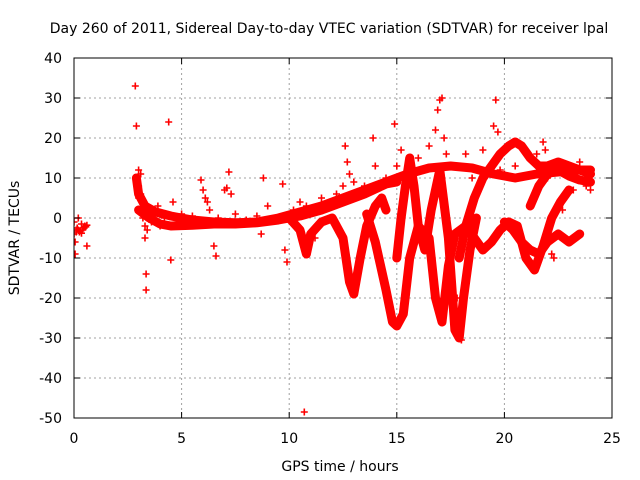 The width and height of the screenshot is (640, 480). What do you see at coordinates (504, 439) in the screenshot?
I see `x-tick-label: 20` at bounding box center [504, 439].